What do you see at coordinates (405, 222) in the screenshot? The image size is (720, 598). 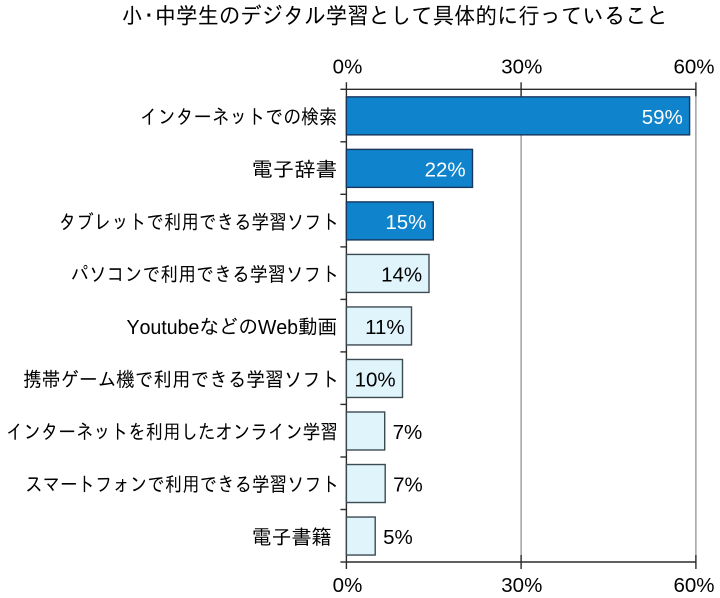 I see `svg-text: 15%` at bounding box center [405, 222].